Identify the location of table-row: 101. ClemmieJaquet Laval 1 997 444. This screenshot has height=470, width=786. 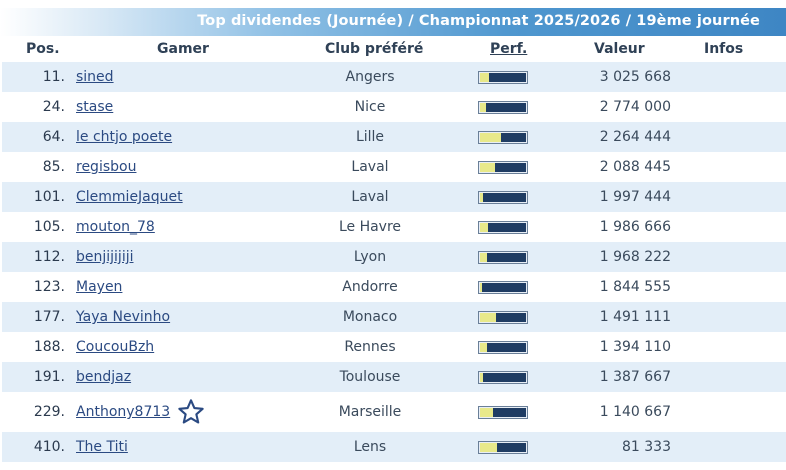
(394, 197).